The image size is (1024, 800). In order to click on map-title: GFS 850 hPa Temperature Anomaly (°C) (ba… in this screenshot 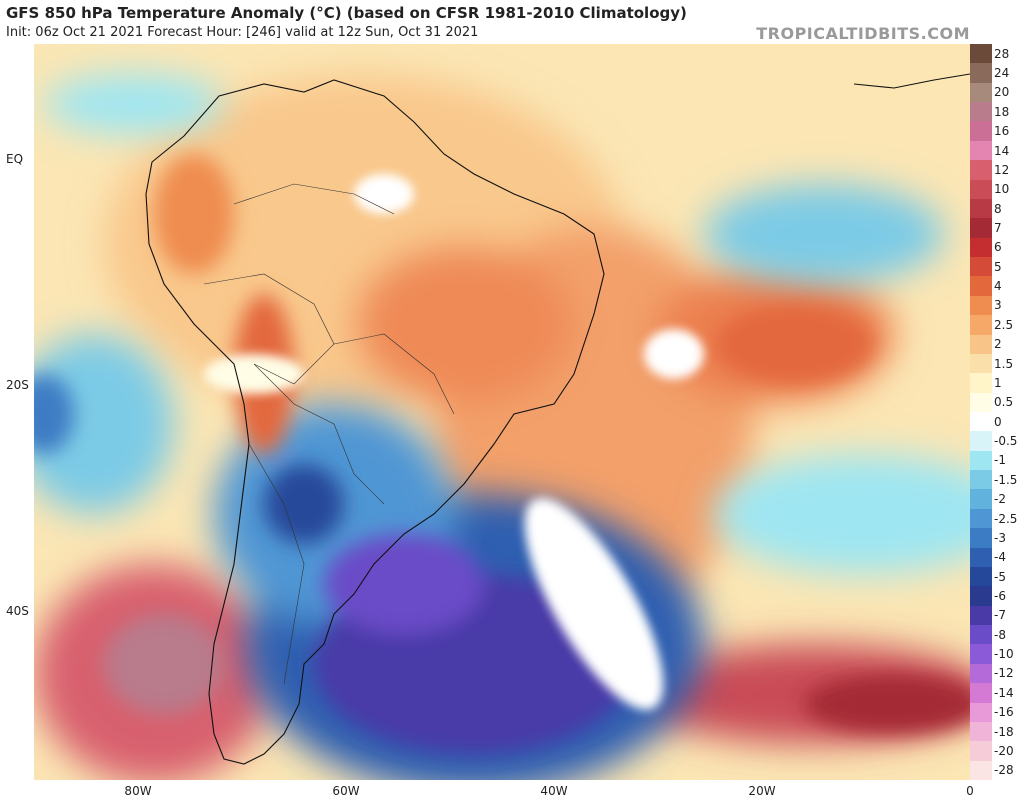, I will do `click(346, 13)`.